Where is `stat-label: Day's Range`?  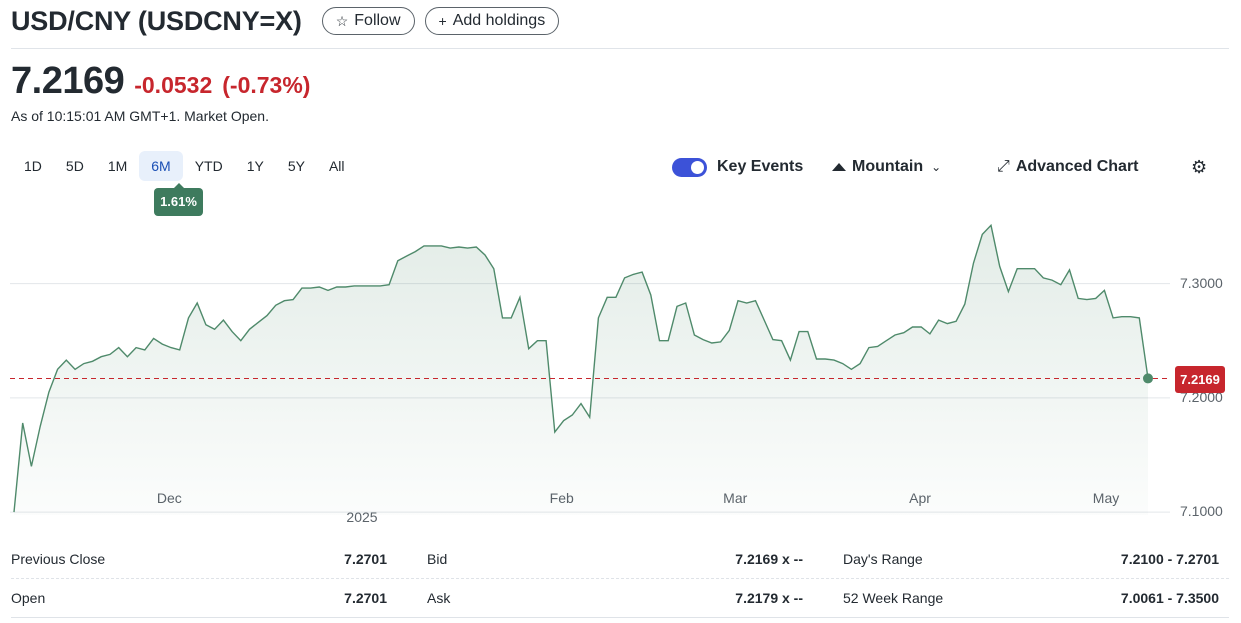
stat-label: Day's Range is located at coordinates (883, 559).